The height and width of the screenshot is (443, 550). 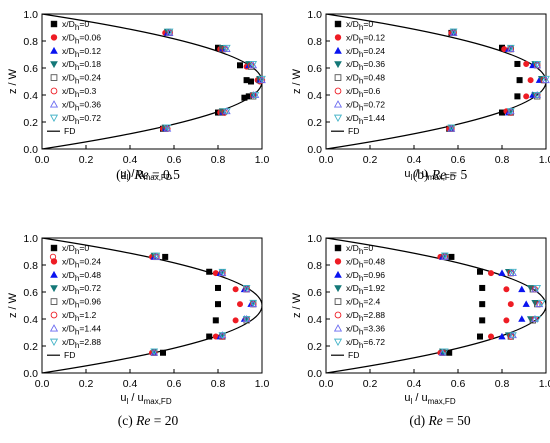 I want to click on caption-prefix: (a), so click(x=125, y=174).